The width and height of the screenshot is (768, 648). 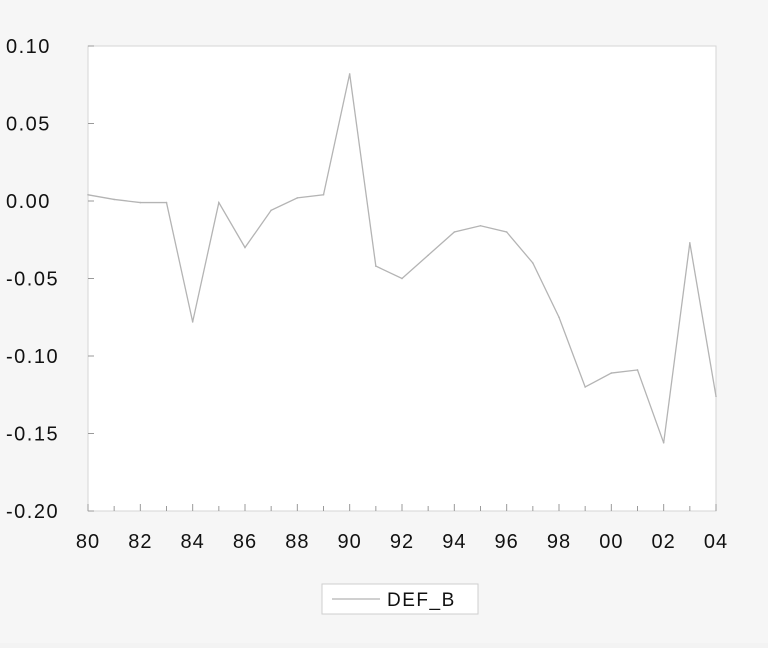 I want to click on y-tick-label: -0.20, so click(x=32, y=512).